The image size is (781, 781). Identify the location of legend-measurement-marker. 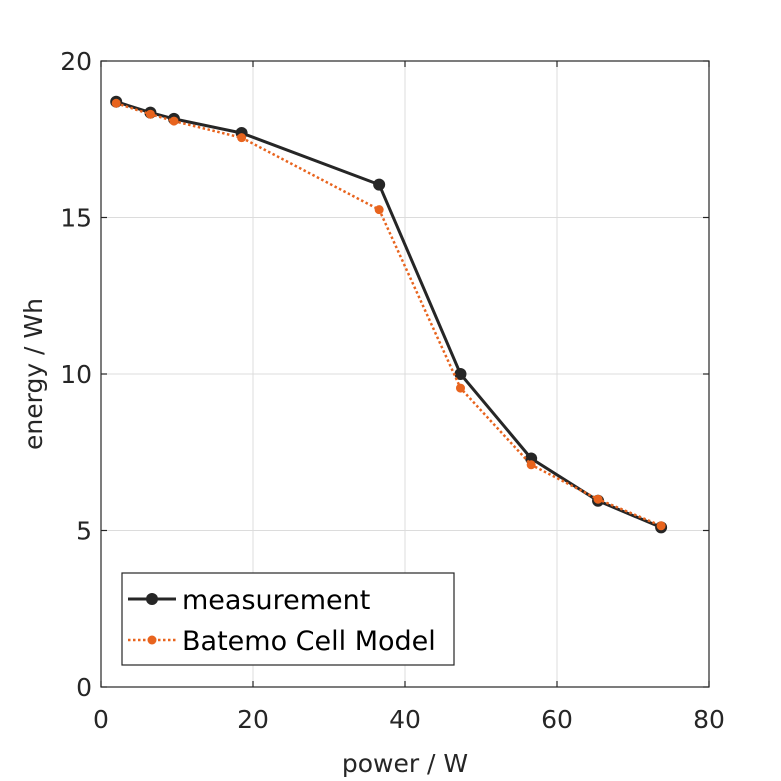
(152, 599).